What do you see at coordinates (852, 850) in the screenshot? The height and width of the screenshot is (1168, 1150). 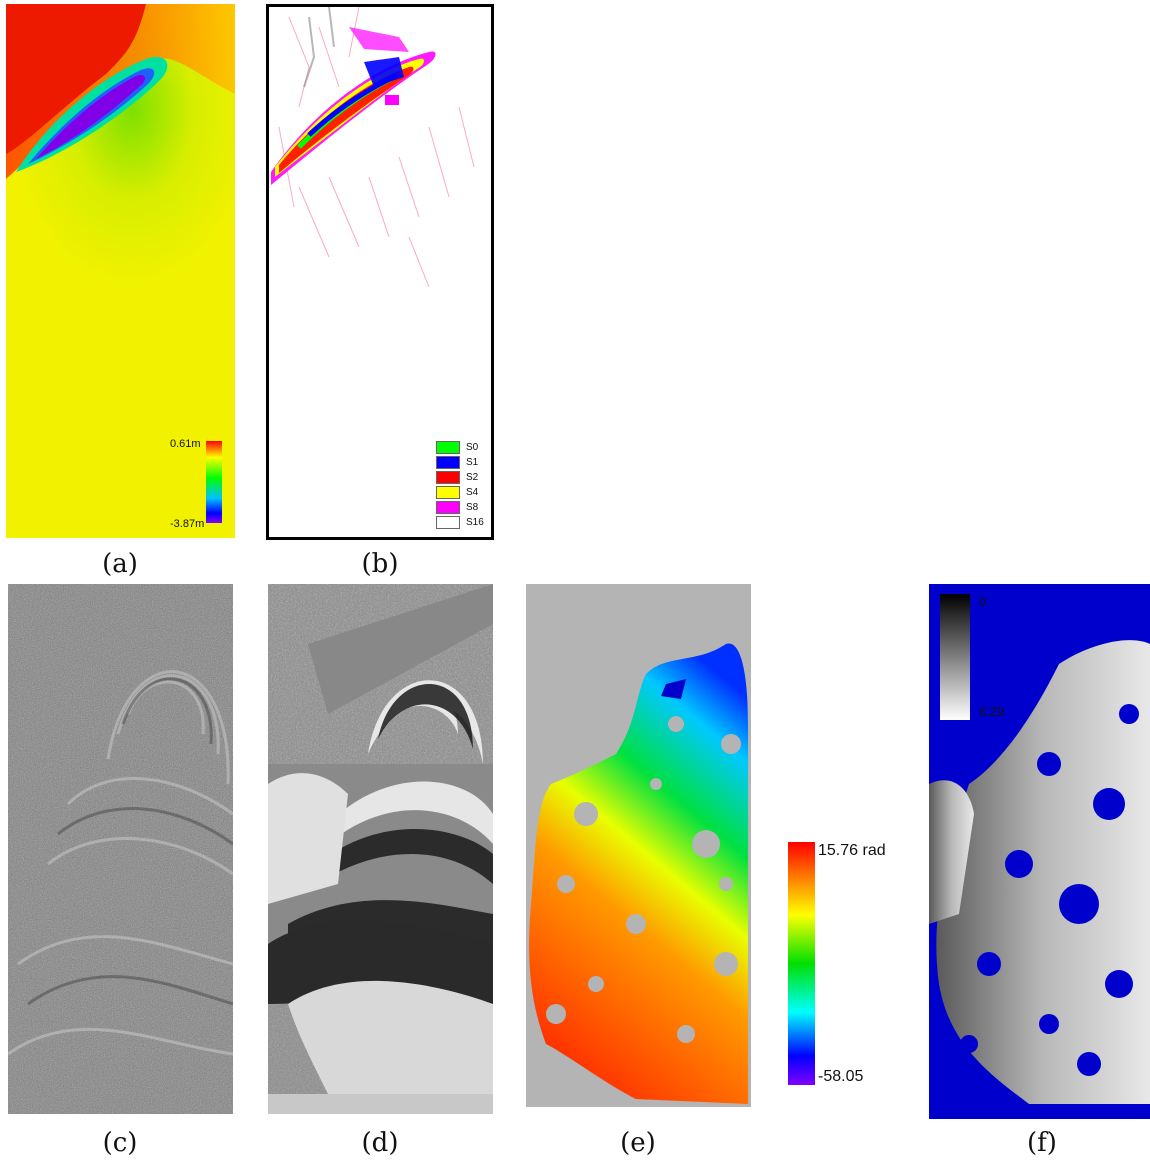 I see `colorbar-e-max-label: 15.76 rad` at bounding box center [852, 850].